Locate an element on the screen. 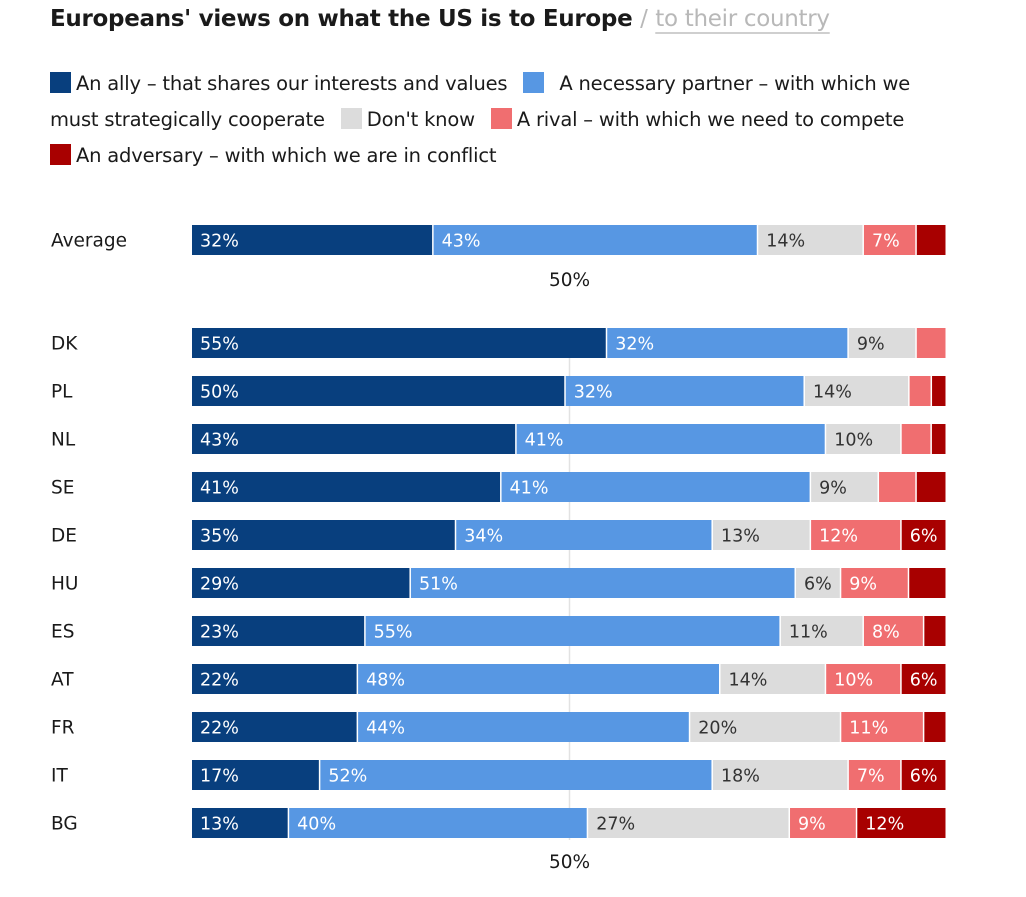  segment-label-dont_know: 13% is located at coordinates (740, 537).